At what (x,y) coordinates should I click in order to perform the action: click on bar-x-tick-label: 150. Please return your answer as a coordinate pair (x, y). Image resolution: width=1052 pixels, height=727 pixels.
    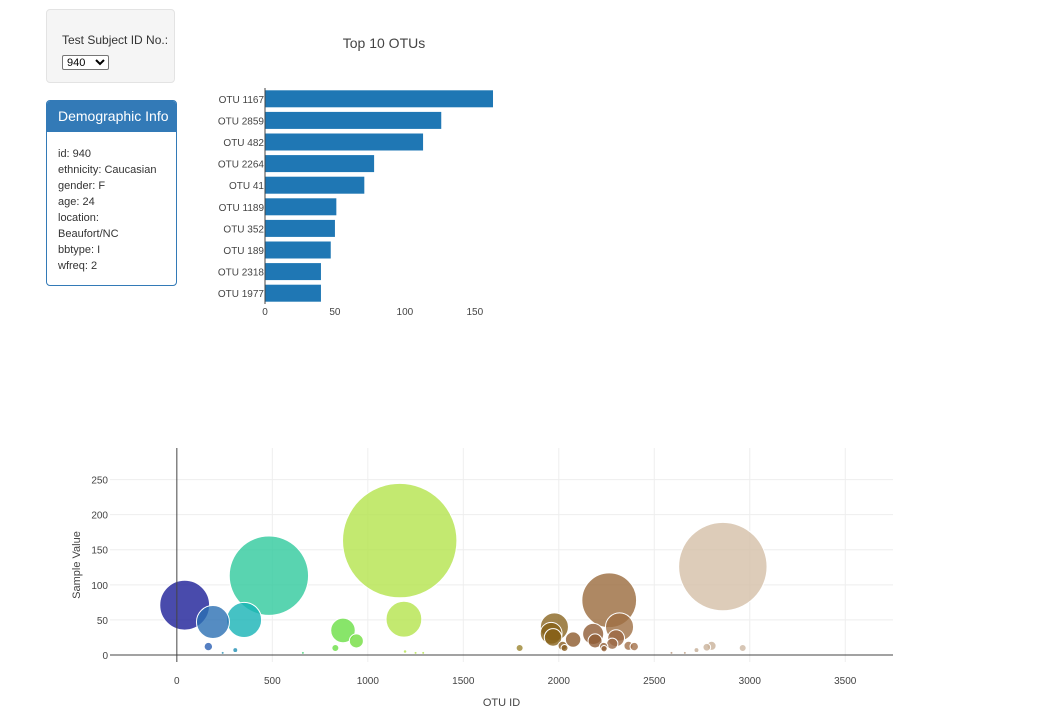
    Looking at the image, I should click on (474, 312).